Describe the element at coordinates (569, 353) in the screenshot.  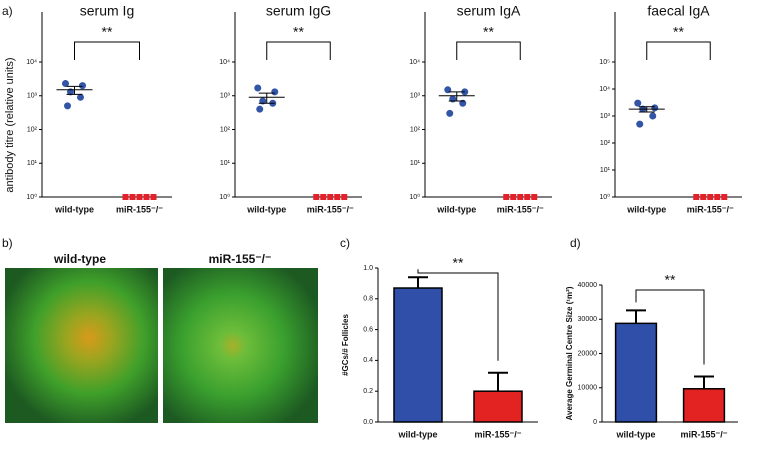
I see `y-axis-label: Average Germinal Centre Size (¹m²)` at that location.